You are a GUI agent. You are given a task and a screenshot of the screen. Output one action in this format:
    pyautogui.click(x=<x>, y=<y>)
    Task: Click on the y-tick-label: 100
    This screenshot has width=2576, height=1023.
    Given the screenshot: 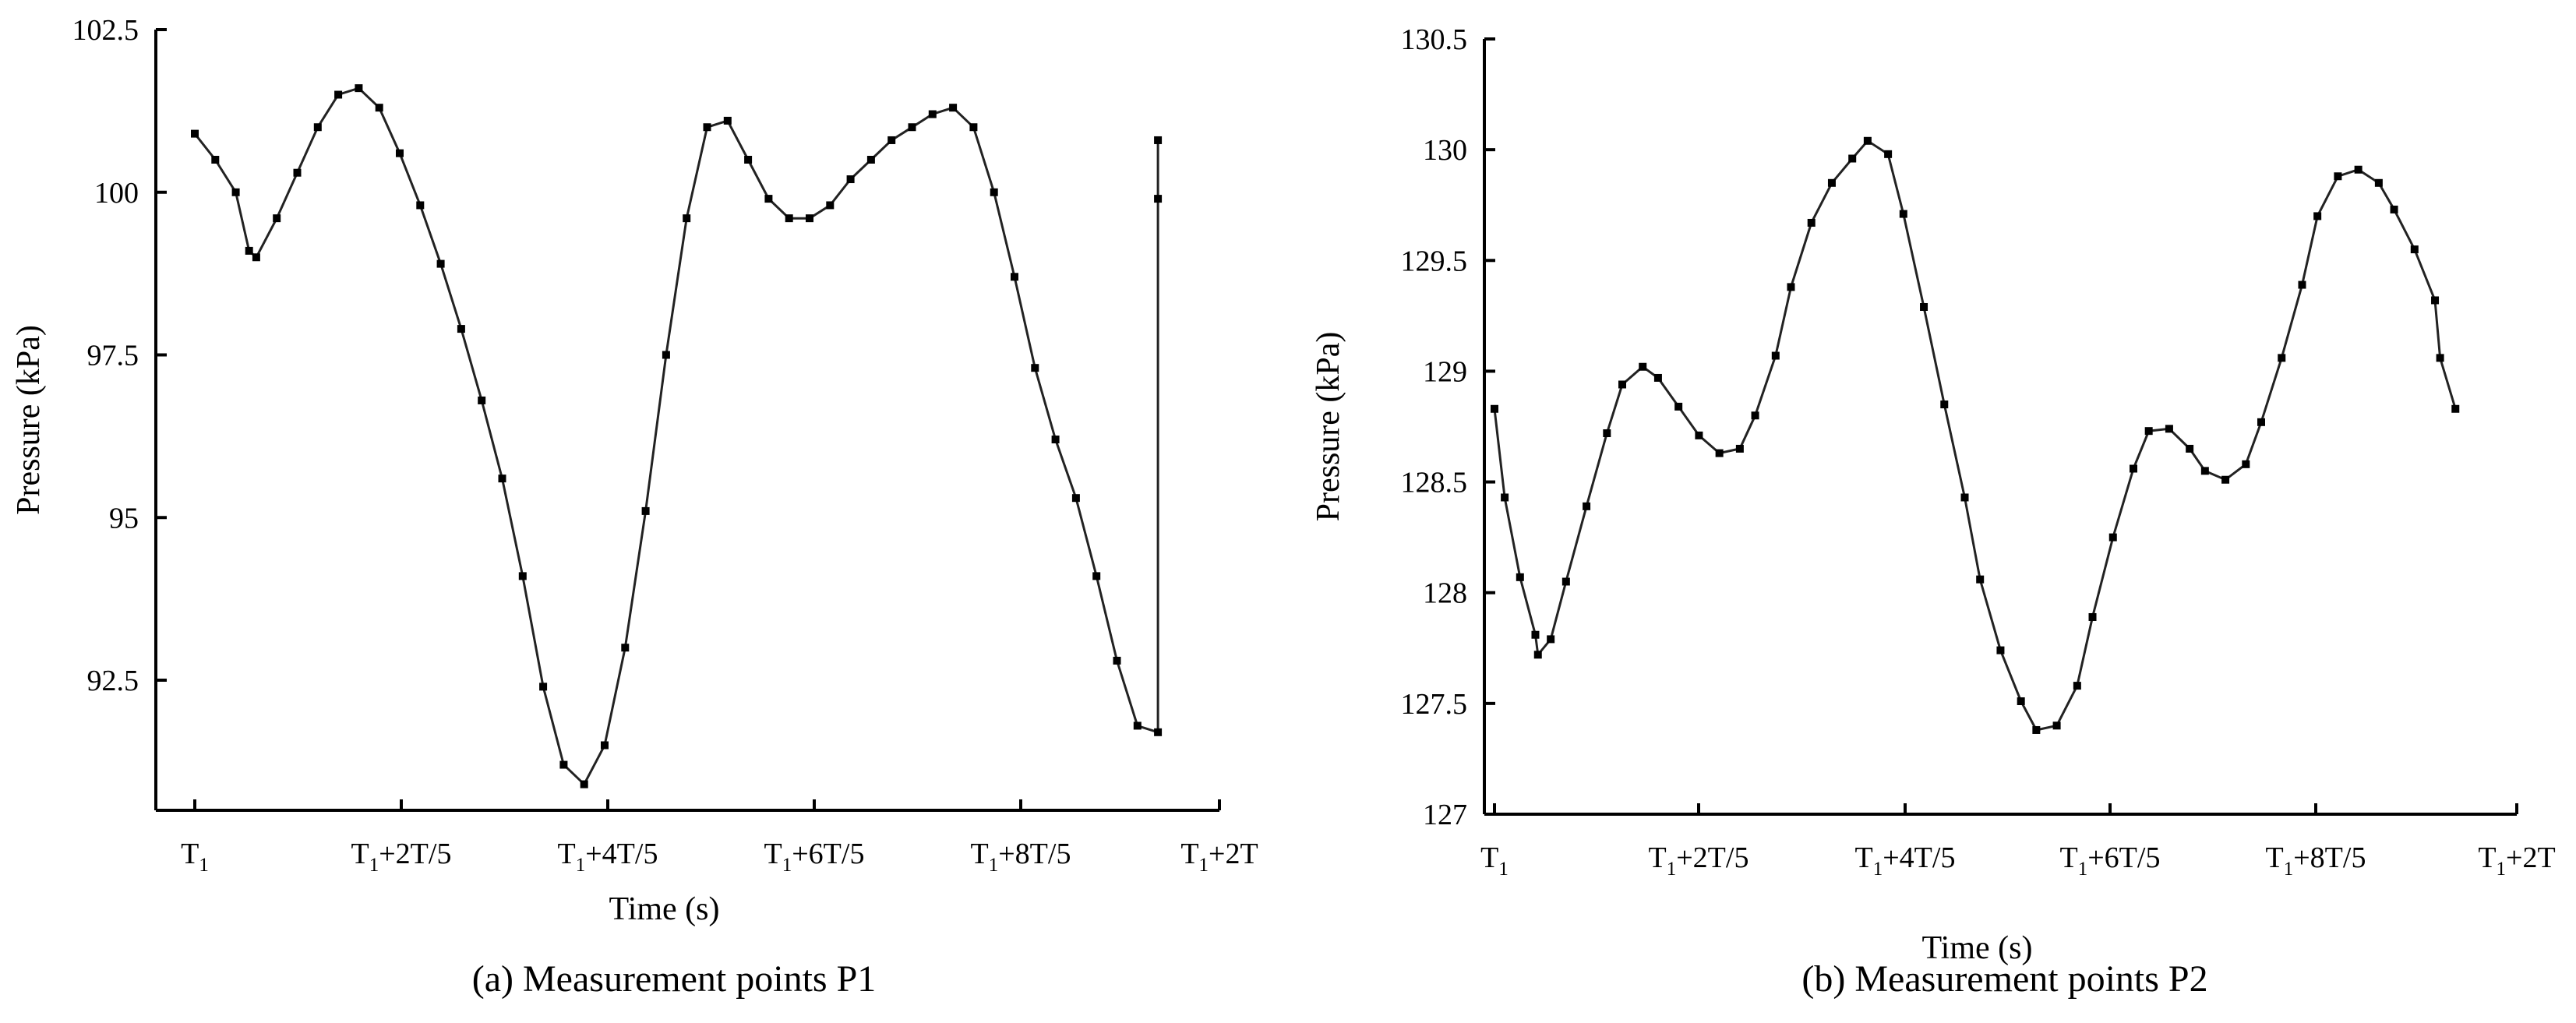 What is the action you would take?
    pyautogui.click(x=116, y=193)
    